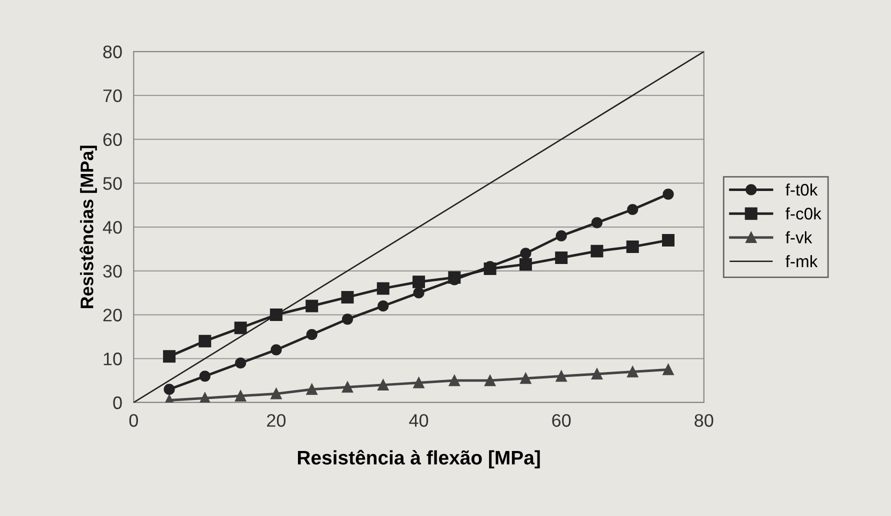 The width and height of the screenshot is (891, 516). What do you see at coordinates (802, 189) in the screenshot?
I see `legend-label: f-t0k` at bounding box center [802, 189].